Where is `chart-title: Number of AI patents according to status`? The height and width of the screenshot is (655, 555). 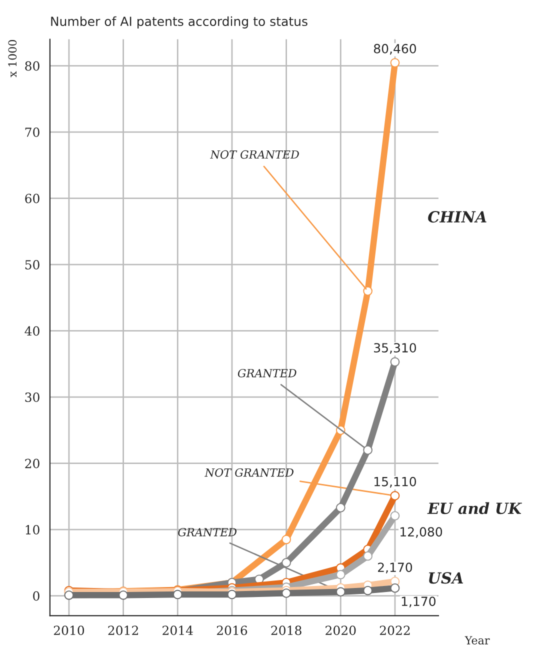
chart-title: Number of AI patents according to status is located at coordinates (179, 22).